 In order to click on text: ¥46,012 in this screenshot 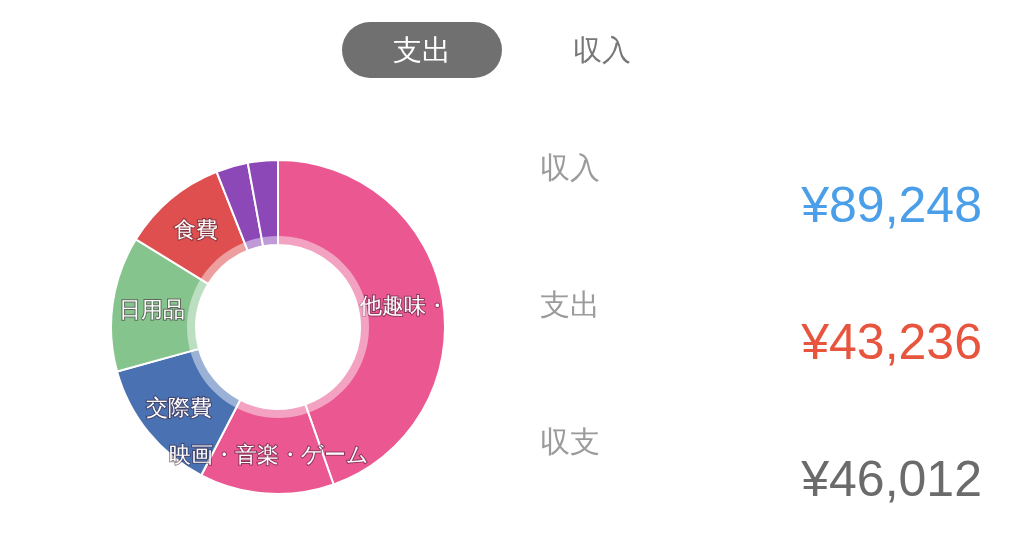, I will do `click(891, 479)`.